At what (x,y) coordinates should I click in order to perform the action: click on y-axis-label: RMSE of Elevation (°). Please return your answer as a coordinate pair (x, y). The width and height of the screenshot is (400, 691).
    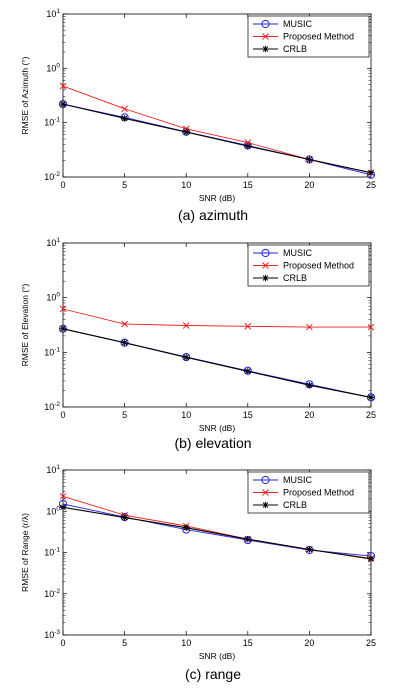
    Looking at the image, I should click on (25, 324).